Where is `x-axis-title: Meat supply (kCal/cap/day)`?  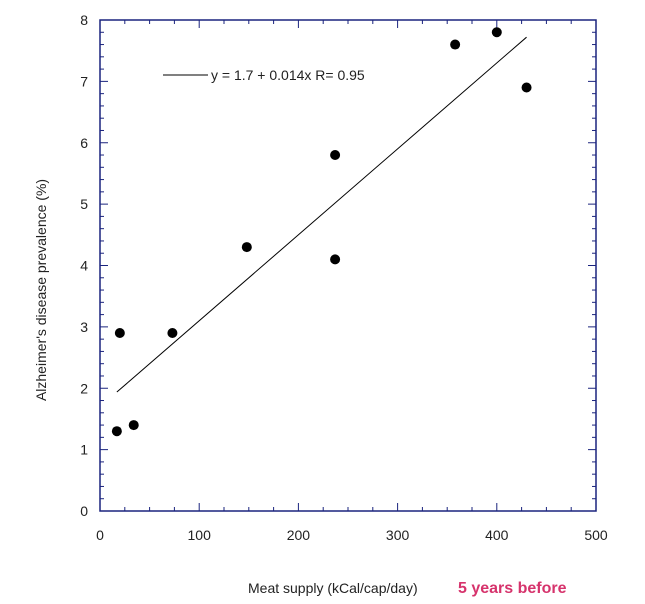
x-axis-title: Meat supply (kCal/cap/day) is located at coordinates (333, 588).